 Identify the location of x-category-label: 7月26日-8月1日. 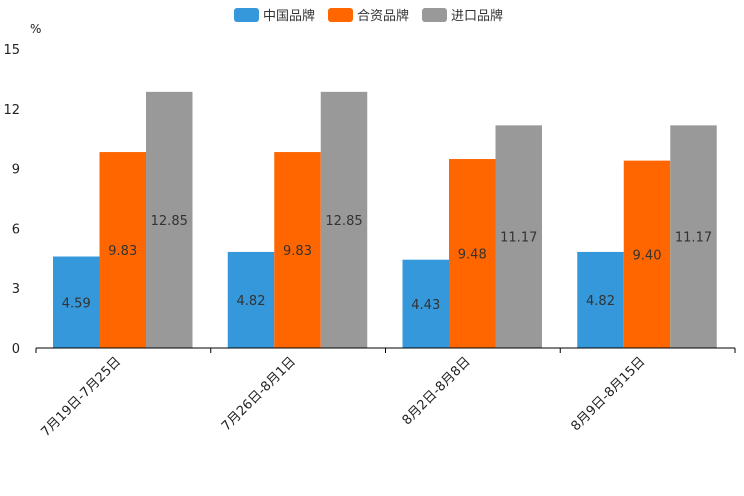
(259, 394).